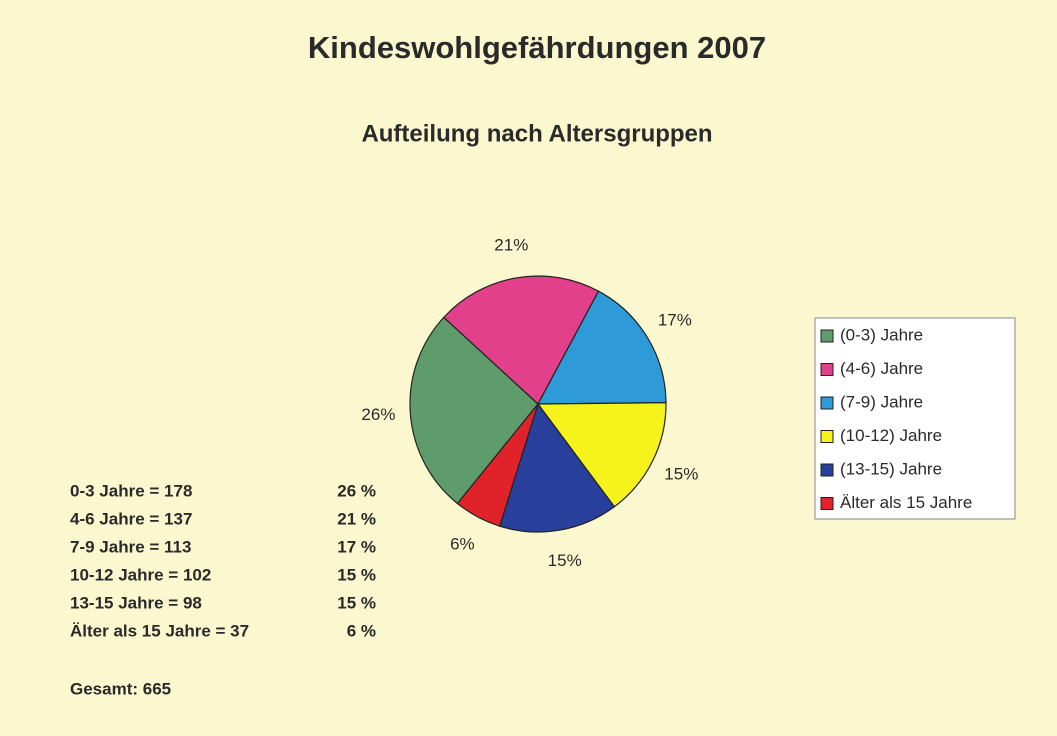 The height and width of the screenshot is (736, 1057). What do you see at coordinates (136, 602) in the screenshot?
I see `summary-label: 13-15 Jahre = 98` at bounding box center [136, 602].